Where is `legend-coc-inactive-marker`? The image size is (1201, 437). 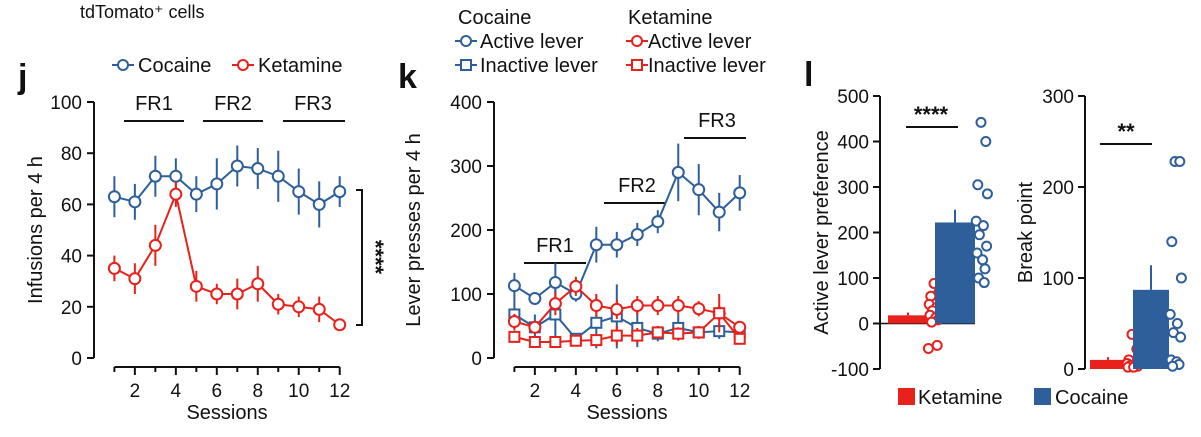
legend-coc-inactive-marker is located at coordinates (466, 65).